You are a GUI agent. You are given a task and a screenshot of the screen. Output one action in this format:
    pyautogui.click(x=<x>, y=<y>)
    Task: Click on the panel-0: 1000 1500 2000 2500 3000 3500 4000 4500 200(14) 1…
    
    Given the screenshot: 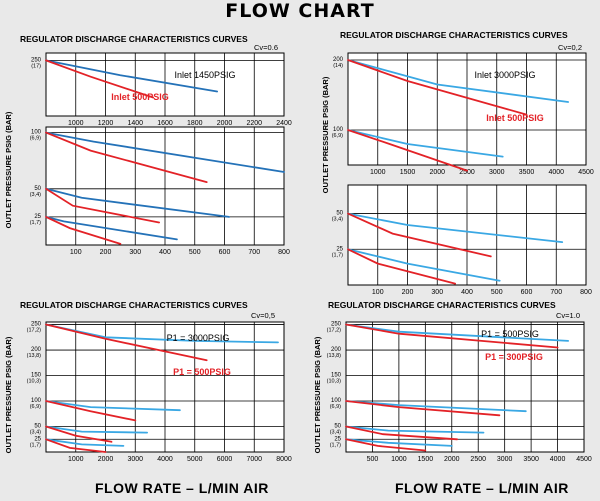 What is the action you would take?
    pyautogui.click(x=463, y=114)
    